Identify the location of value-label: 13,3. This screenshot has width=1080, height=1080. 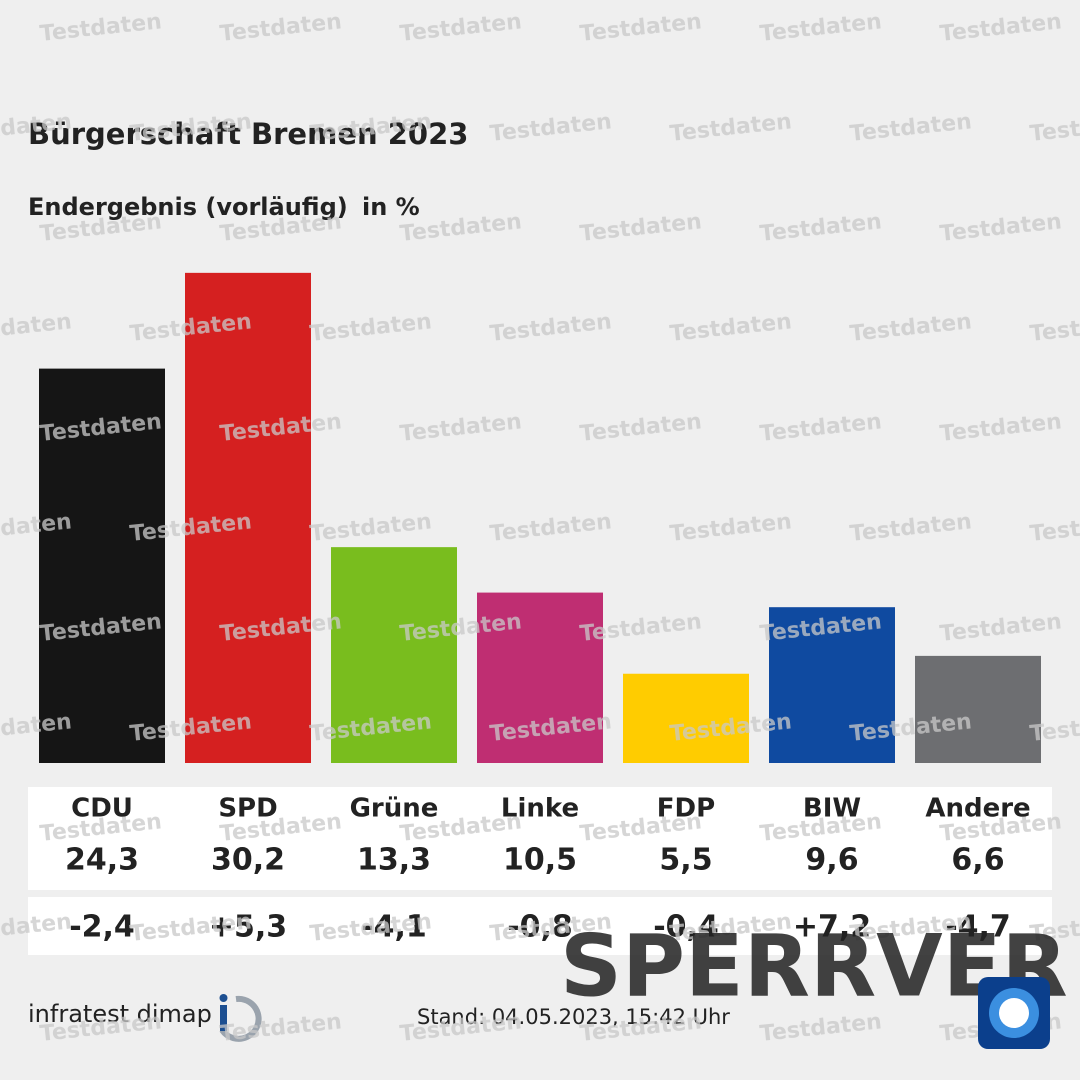
(394, 860).